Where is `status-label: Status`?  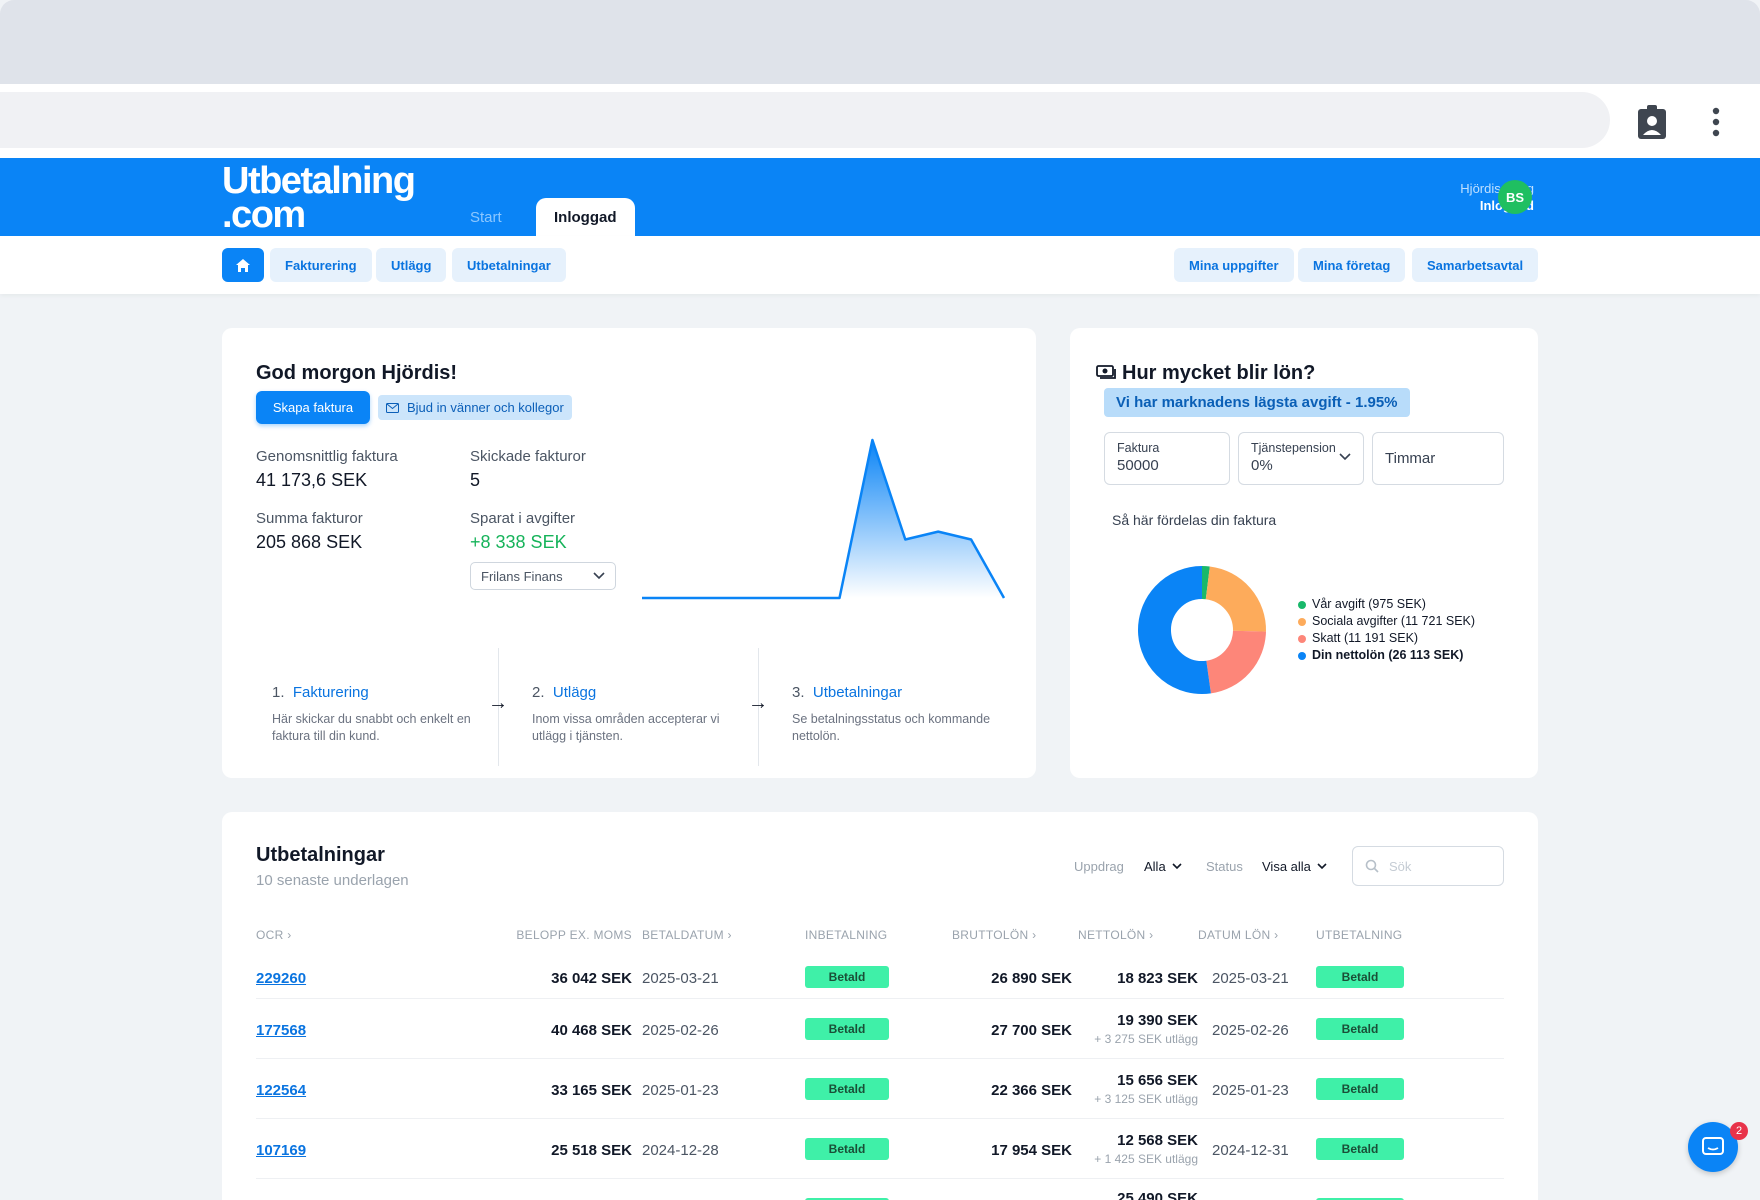 status-label: Status is located at coordinates (1224, 866).